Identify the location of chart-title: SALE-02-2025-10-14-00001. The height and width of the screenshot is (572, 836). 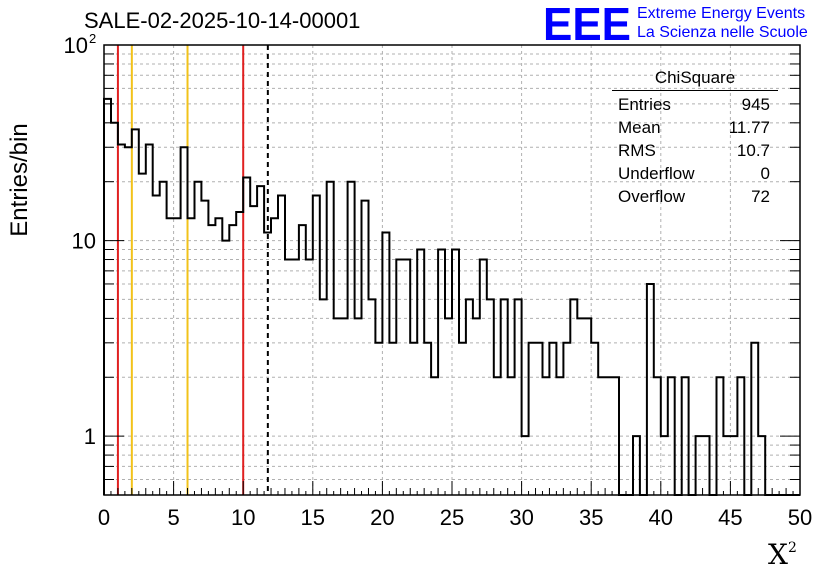
(222, 20).